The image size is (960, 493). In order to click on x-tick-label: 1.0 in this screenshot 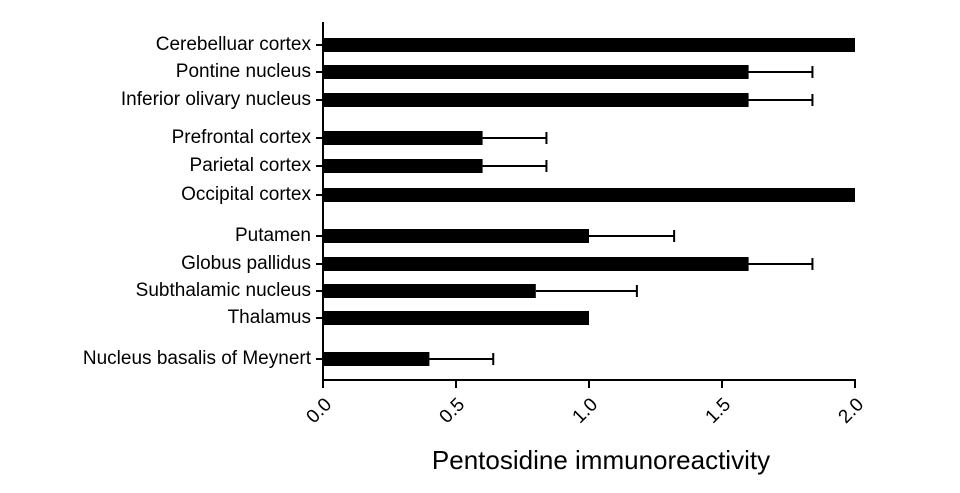, I will do `click(586, 411)`.